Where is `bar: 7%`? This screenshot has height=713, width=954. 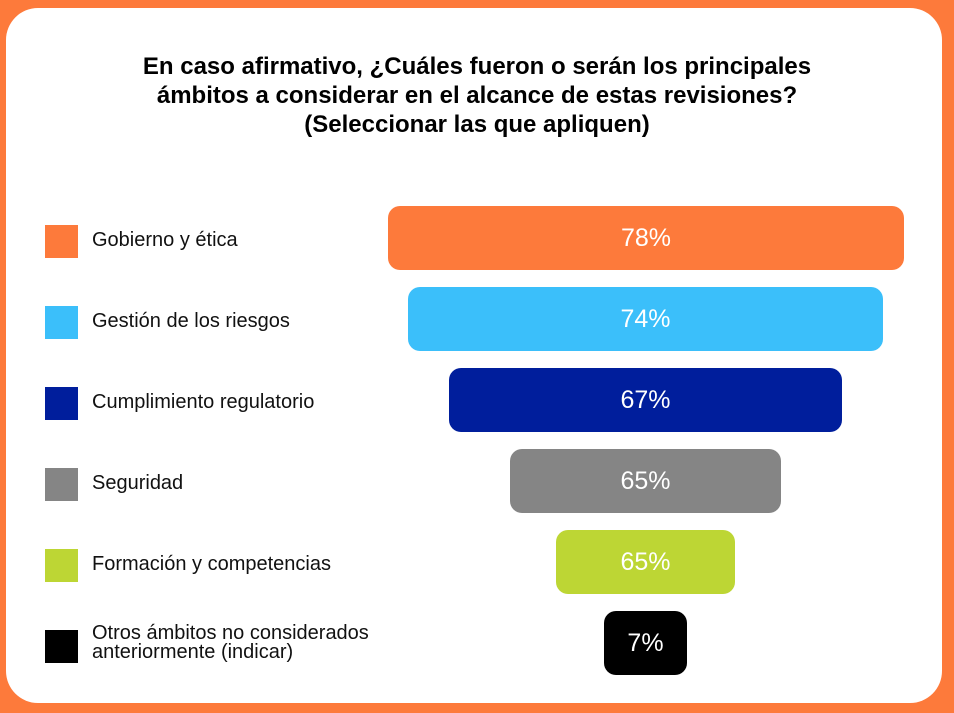 bar: 7% is located at coordinates (645, 643).